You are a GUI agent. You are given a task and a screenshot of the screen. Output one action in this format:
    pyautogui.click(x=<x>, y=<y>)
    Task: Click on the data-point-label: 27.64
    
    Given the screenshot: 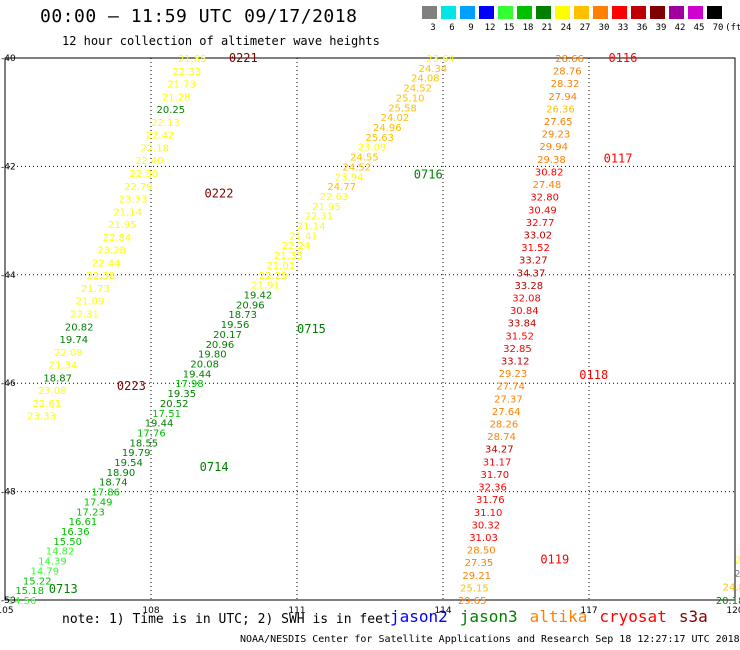 What is the action you would take?
    pyautogui.click(x=506, y=412)
    